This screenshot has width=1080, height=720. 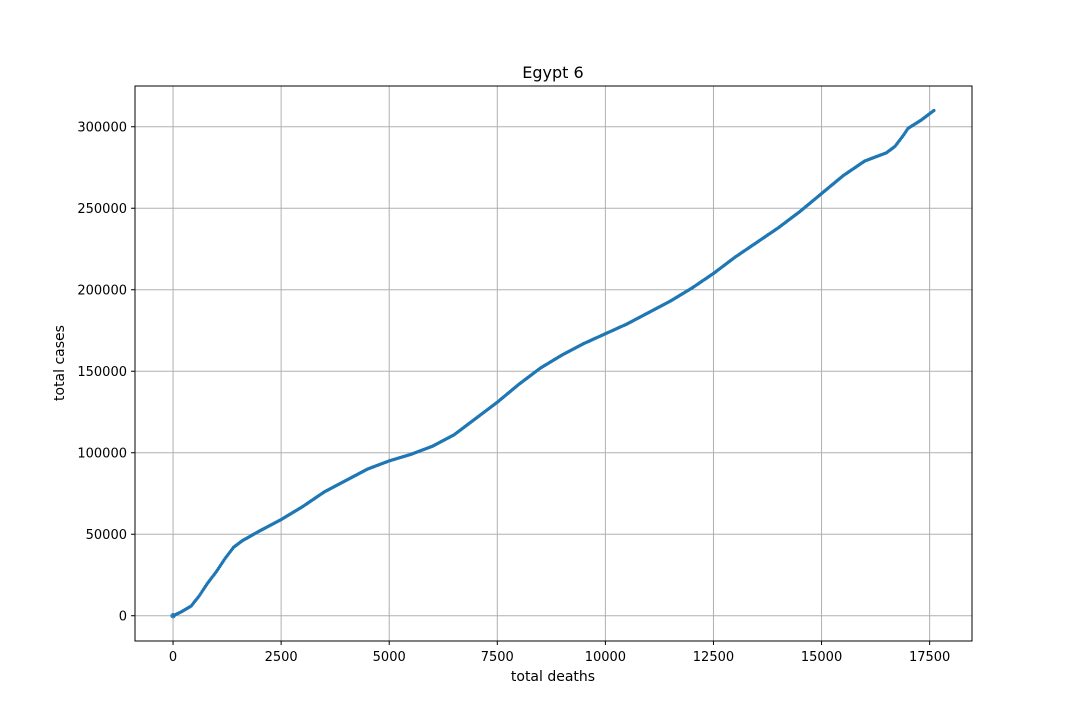 I want to click on y-tick-label: 100000, so click(x=102, y=454).